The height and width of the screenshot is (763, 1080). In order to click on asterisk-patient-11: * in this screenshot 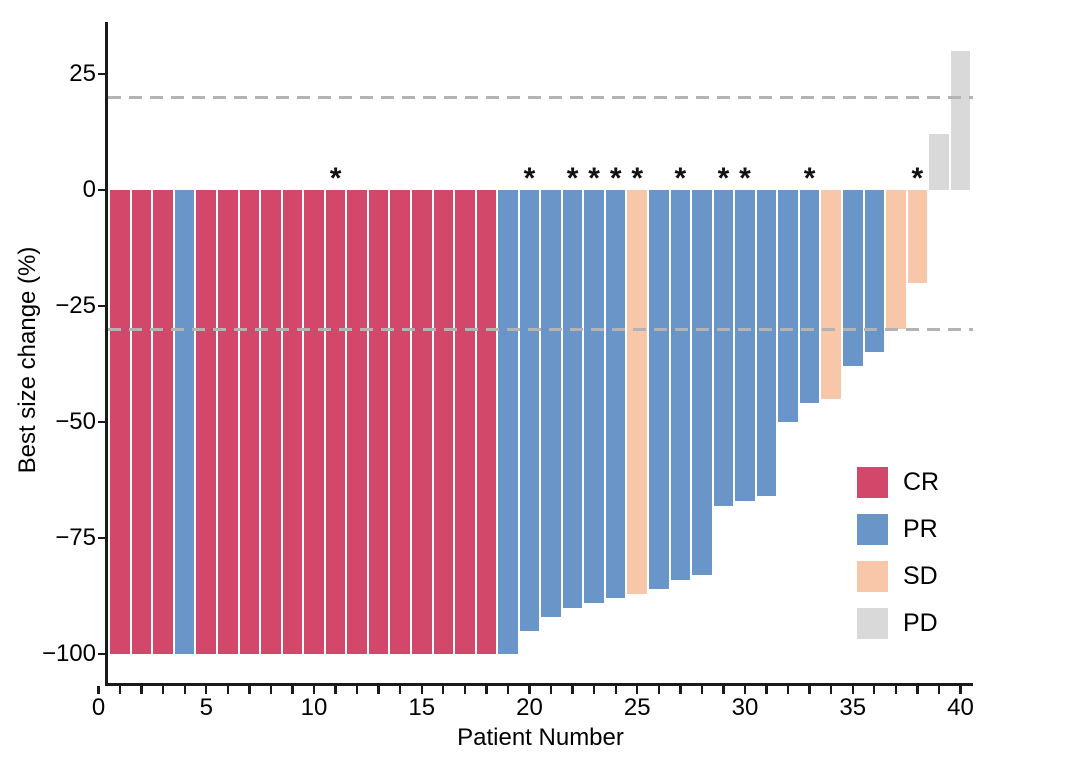, I will do `click(335, 178)`.